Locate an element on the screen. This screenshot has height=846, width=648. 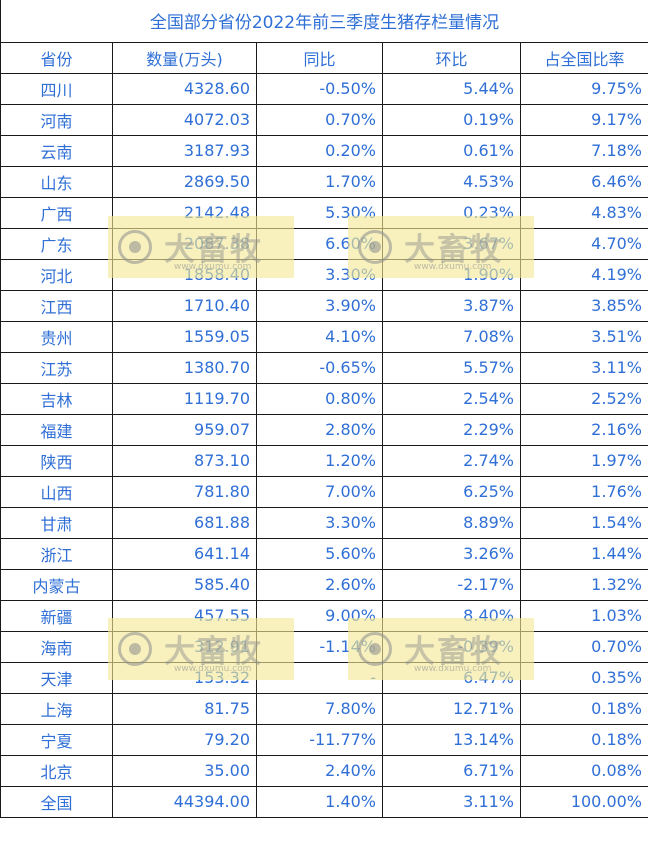
cell-quantity: 873.10 is located at coordinates (184, 460).